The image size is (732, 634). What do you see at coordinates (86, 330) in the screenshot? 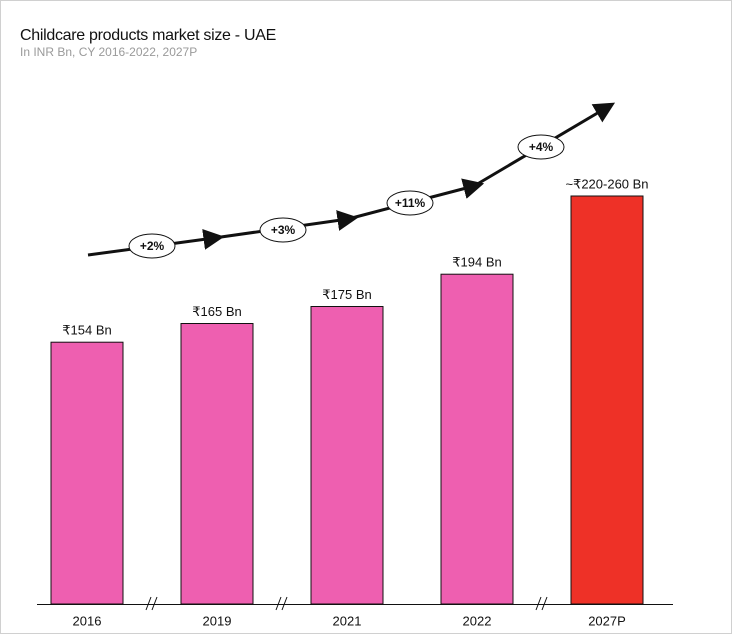
I see `value-label: ₹154 Bn` at bounding box center [86, 330].